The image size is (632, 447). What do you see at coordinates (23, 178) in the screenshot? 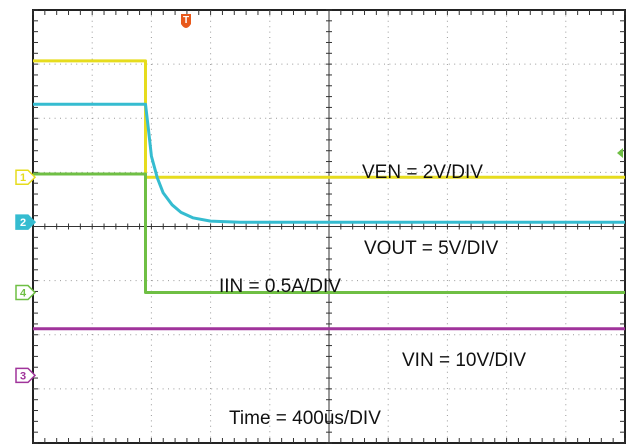
I see `channel-marker-text: 1` at bounding box center [23, 178].